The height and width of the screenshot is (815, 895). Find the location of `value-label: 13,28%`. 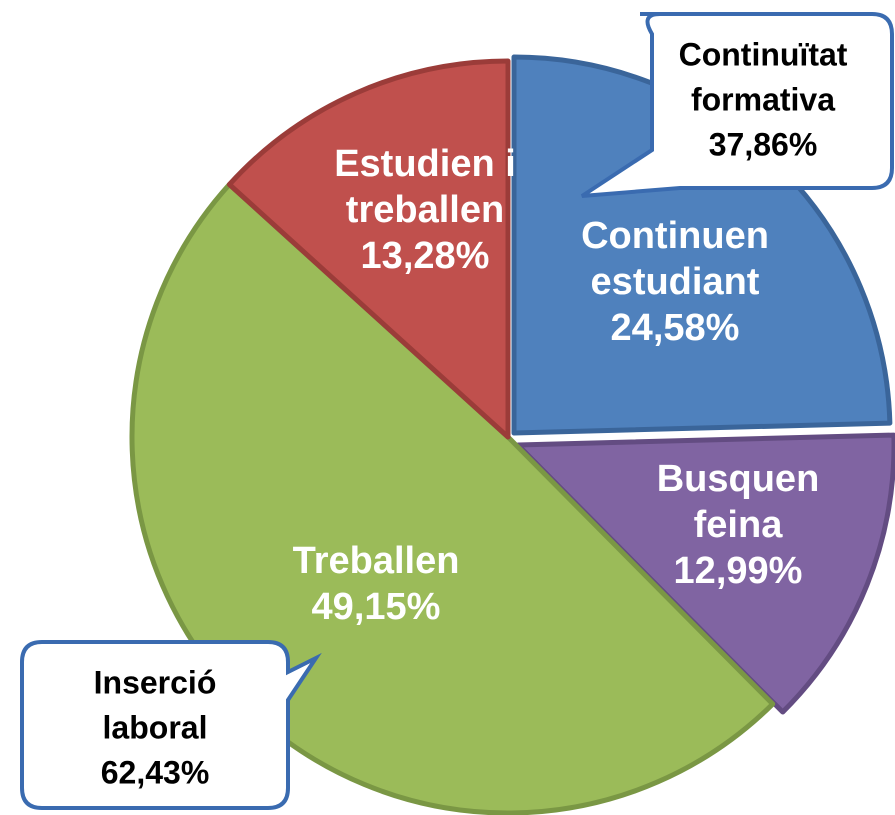

value-label: 13,28% is located at coordinates (425, 256).